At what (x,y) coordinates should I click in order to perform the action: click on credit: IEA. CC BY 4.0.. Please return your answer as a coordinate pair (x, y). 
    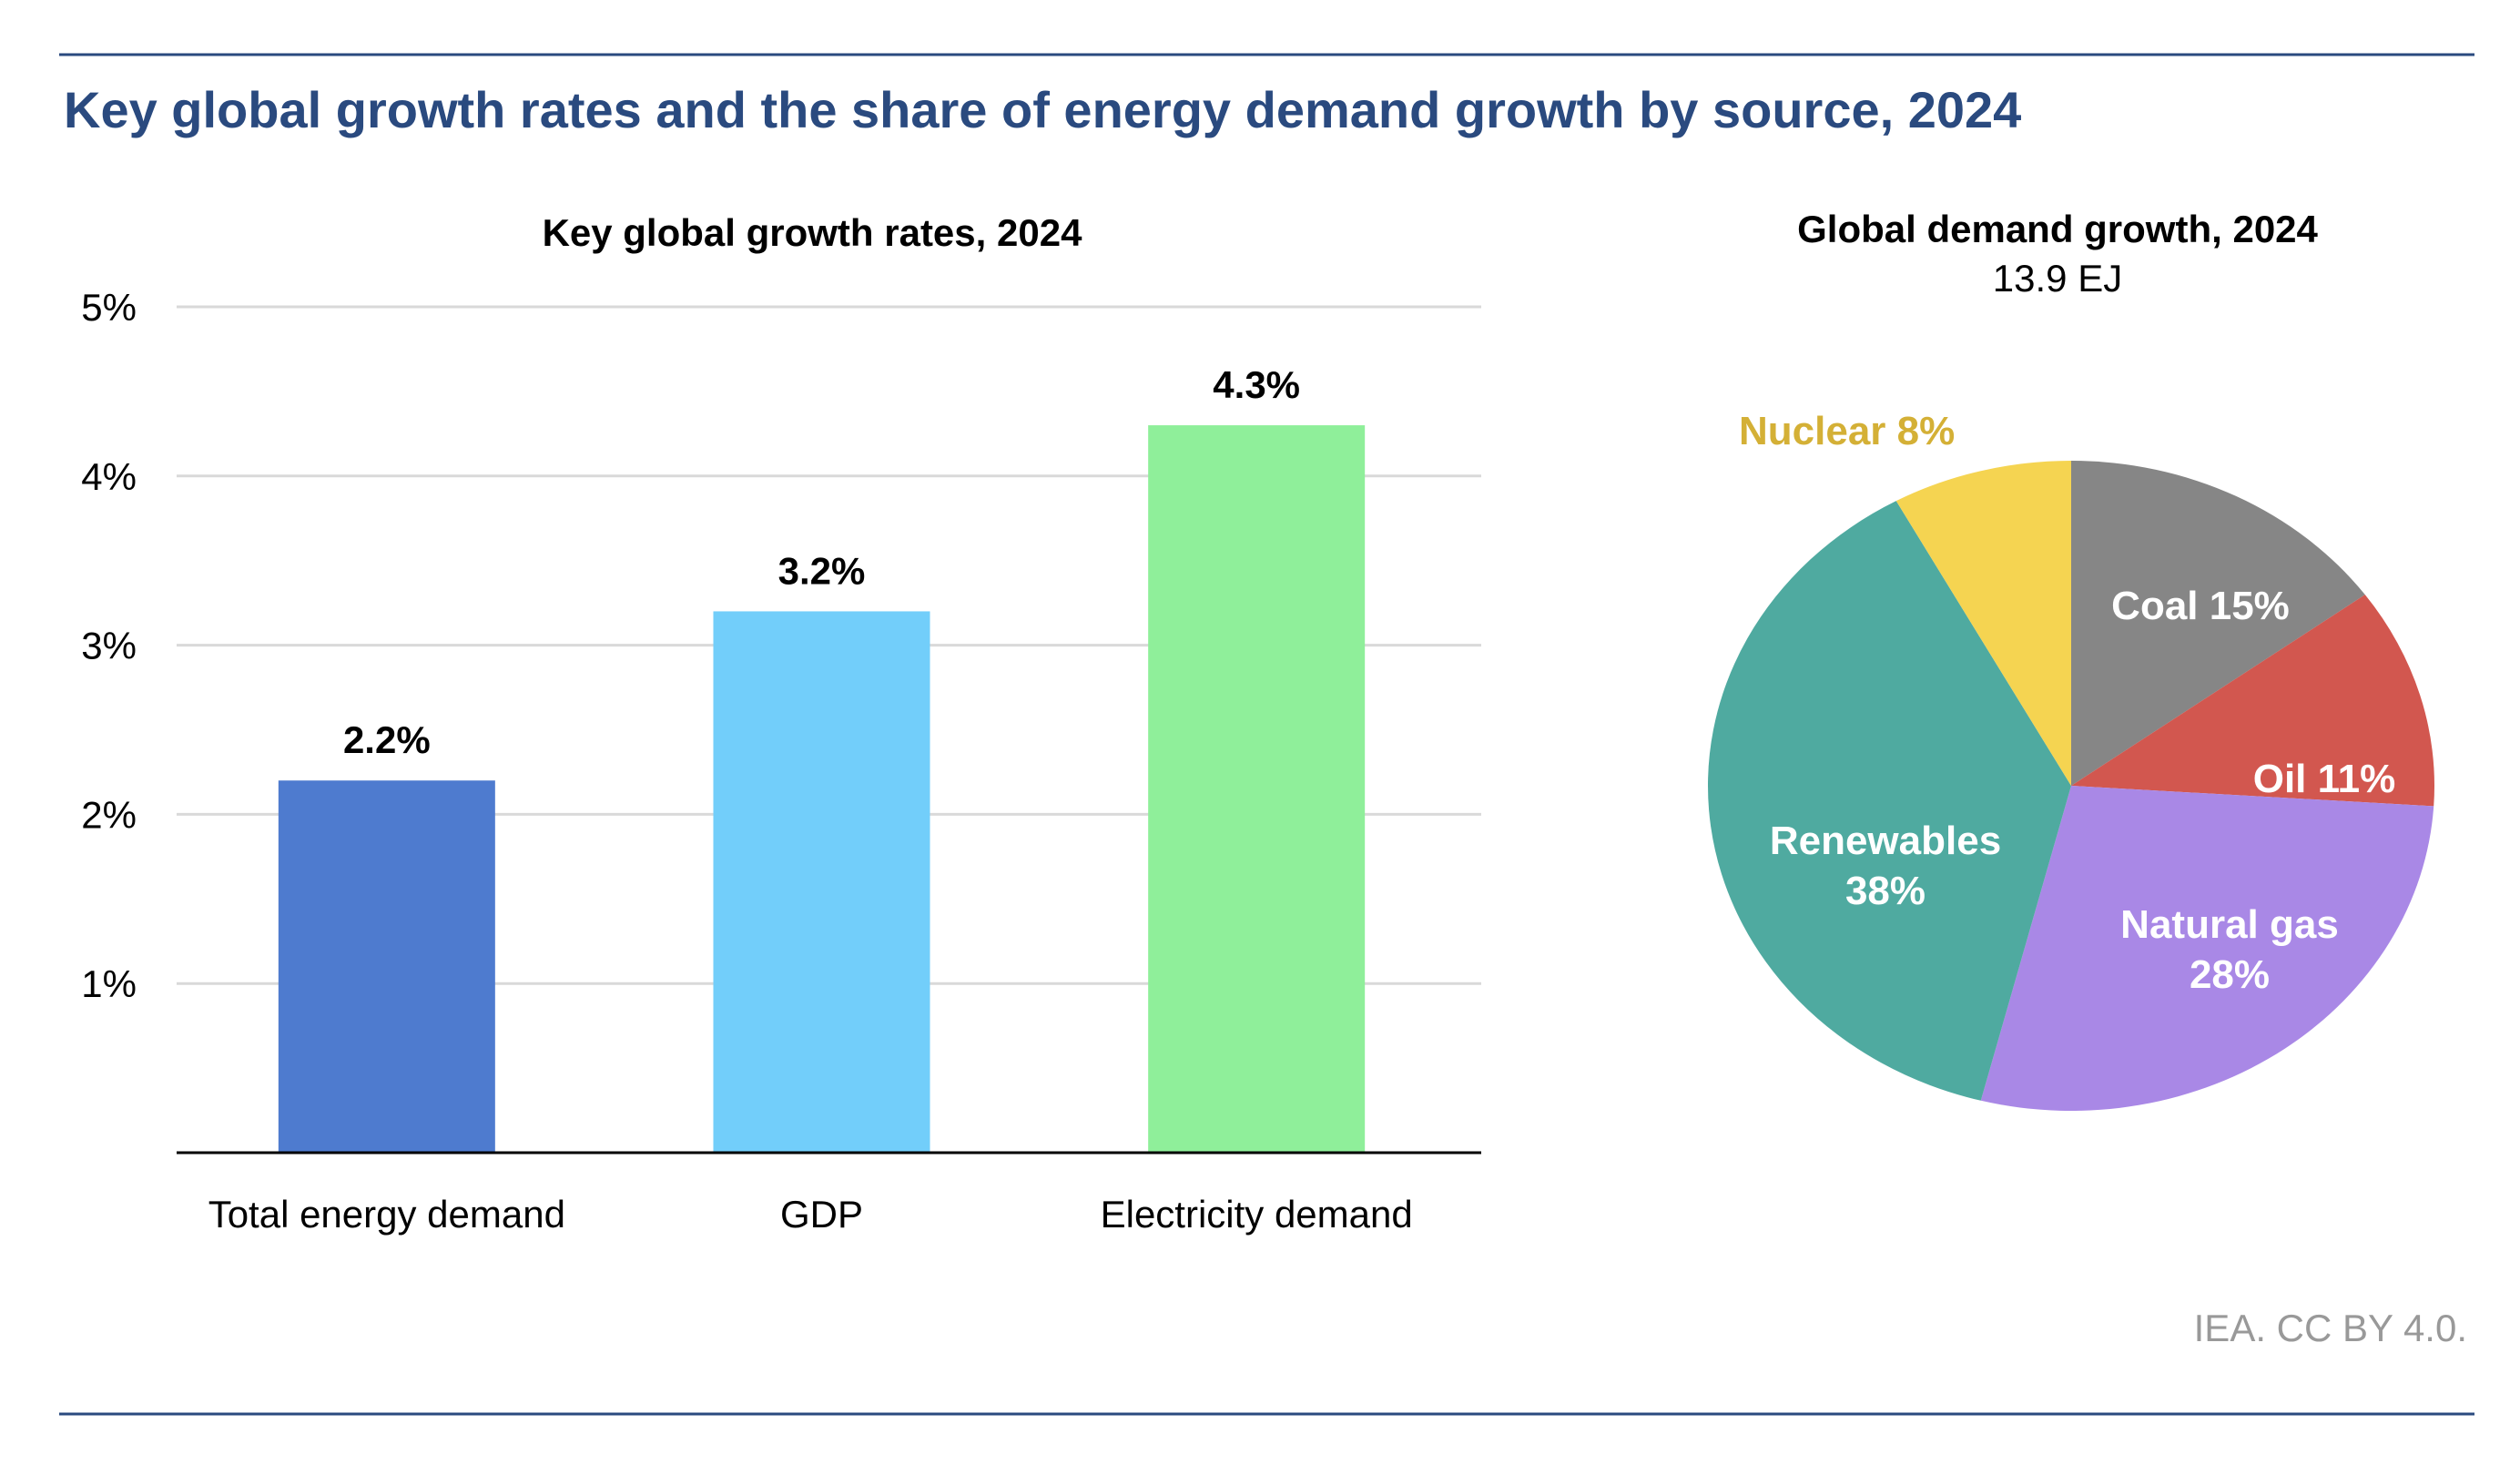
    Looking at the image, I should click on (2330, 1328).